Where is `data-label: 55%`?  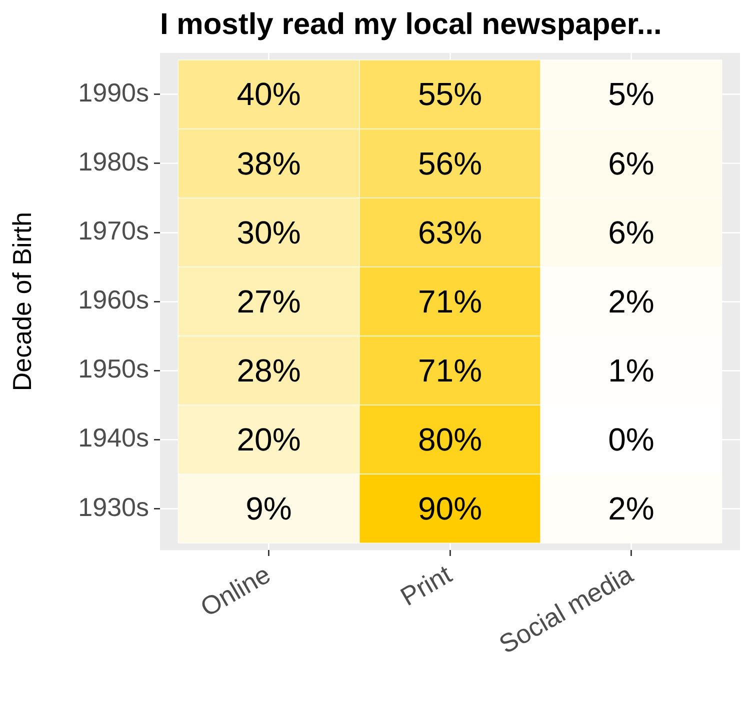 data-label: 55% is located at coordinates (450, 94).